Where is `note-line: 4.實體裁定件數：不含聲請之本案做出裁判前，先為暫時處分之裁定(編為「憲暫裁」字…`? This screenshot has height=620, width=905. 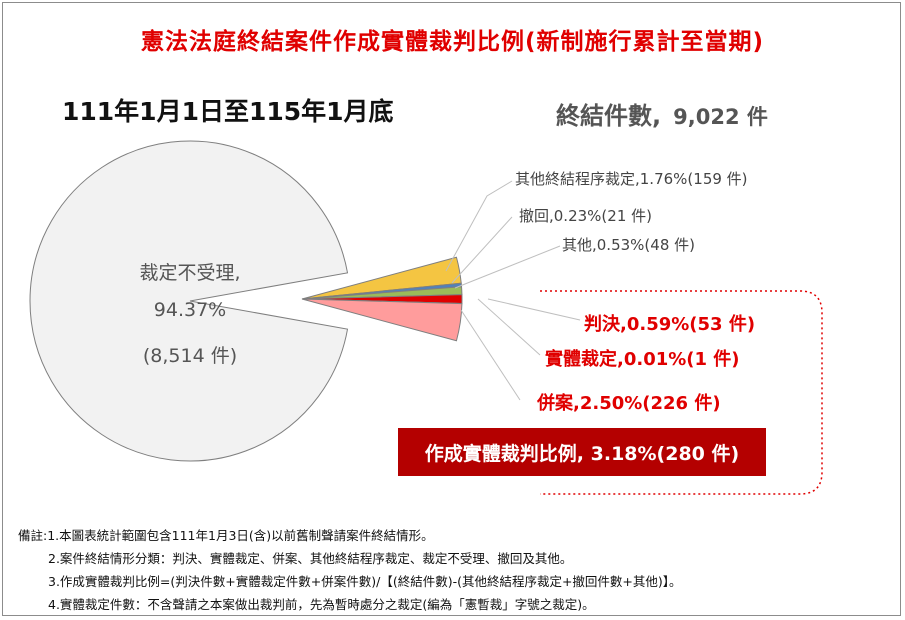 note-line: 4.實體裁定件數：不含聲請之本案做出裁判前，先為暫時處分之裁定(編為「憲暫裁」字… is located at coordinates (321, 604).